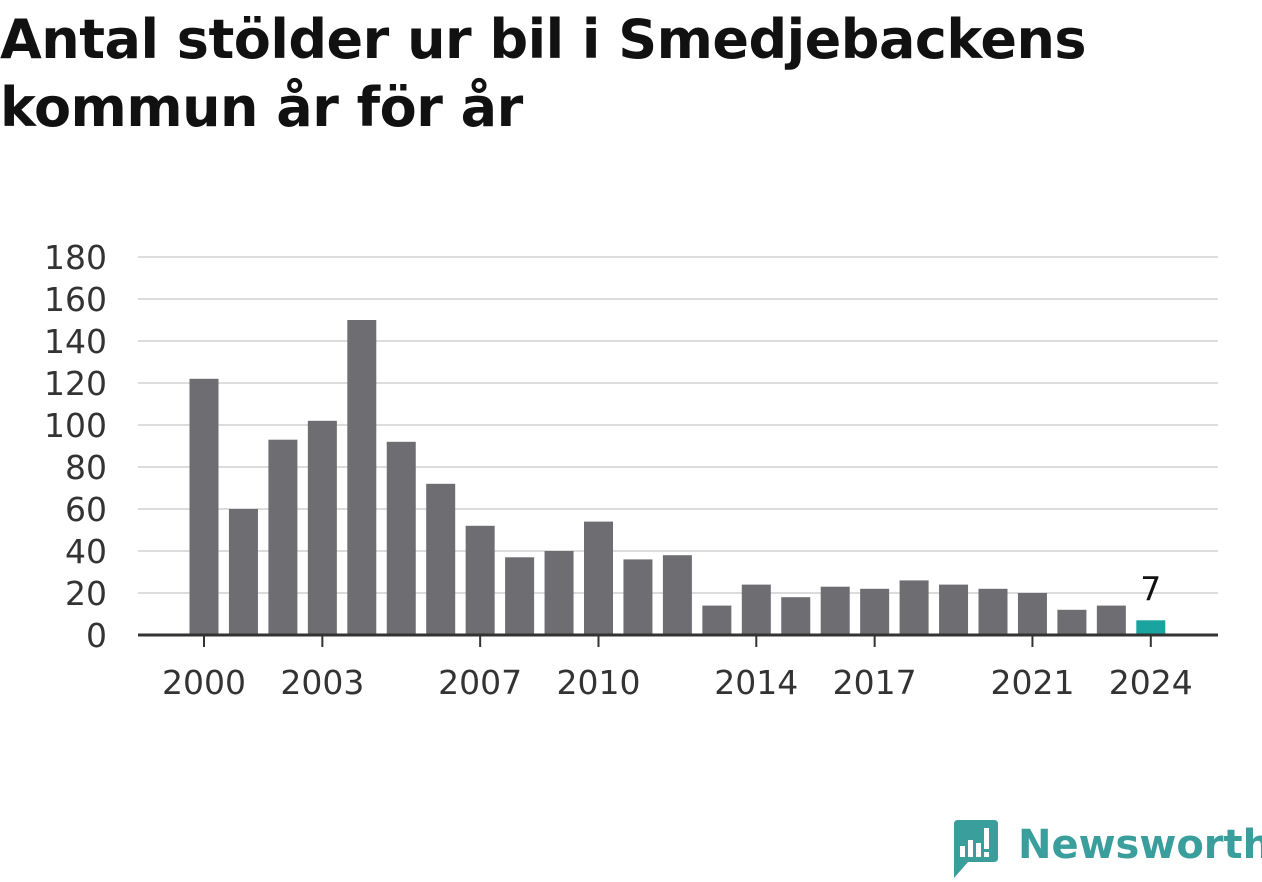 The width and height of the screenshot is (1262, 882). Describe the element at coordinates (86, 551) in the screenshot. I see `y-tick-label: 40` at that location.